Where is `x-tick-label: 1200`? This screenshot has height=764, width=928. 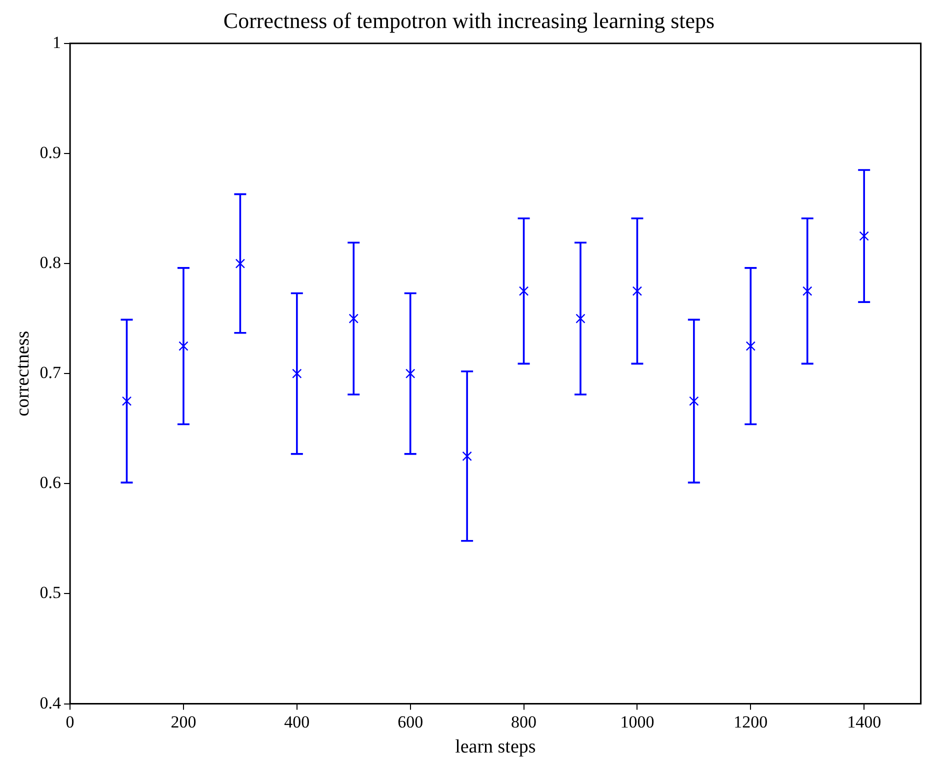 x-tick-label: 1200 is located at coordinates (751, 722).